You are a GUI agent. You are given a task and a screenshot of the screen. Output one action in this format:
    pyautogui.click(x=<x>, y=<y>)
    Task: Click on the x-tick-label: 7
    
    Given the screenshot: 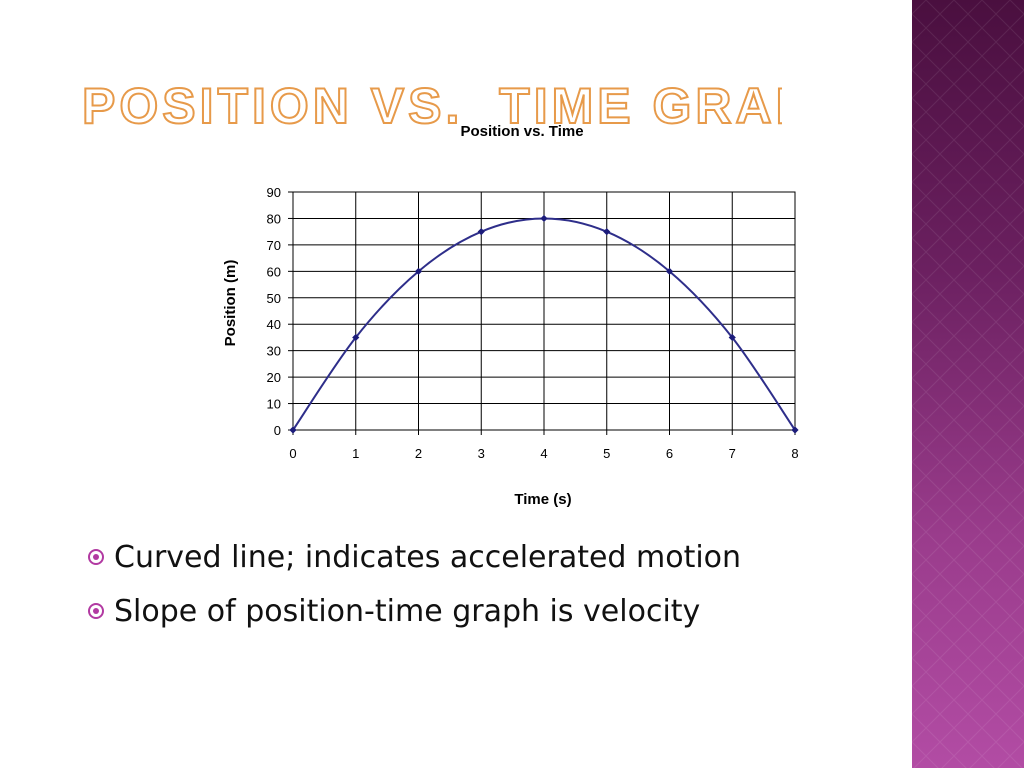 What is the action you would take?
    pyautogui.click(x=732, y=453)
    